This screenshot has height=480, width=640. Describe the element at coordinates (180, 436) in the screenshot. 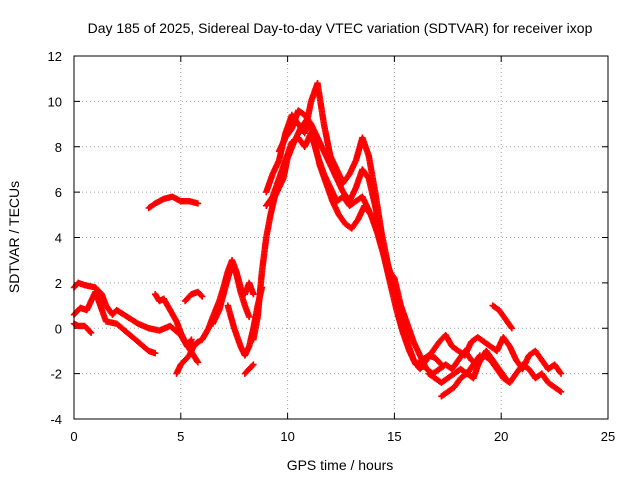

I see `x-tick-label: 5` at that location.